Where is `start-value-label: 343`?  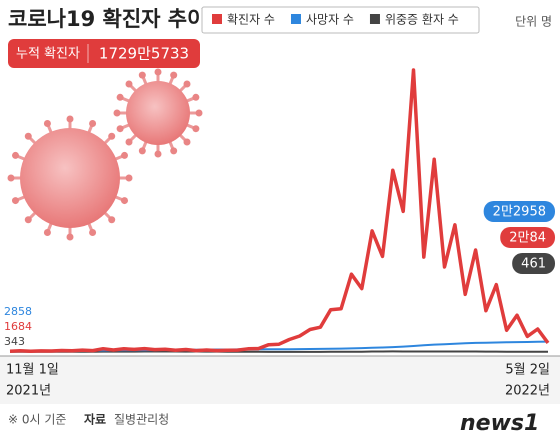
start-value-label: 343 is located at coordinates (14, 341).